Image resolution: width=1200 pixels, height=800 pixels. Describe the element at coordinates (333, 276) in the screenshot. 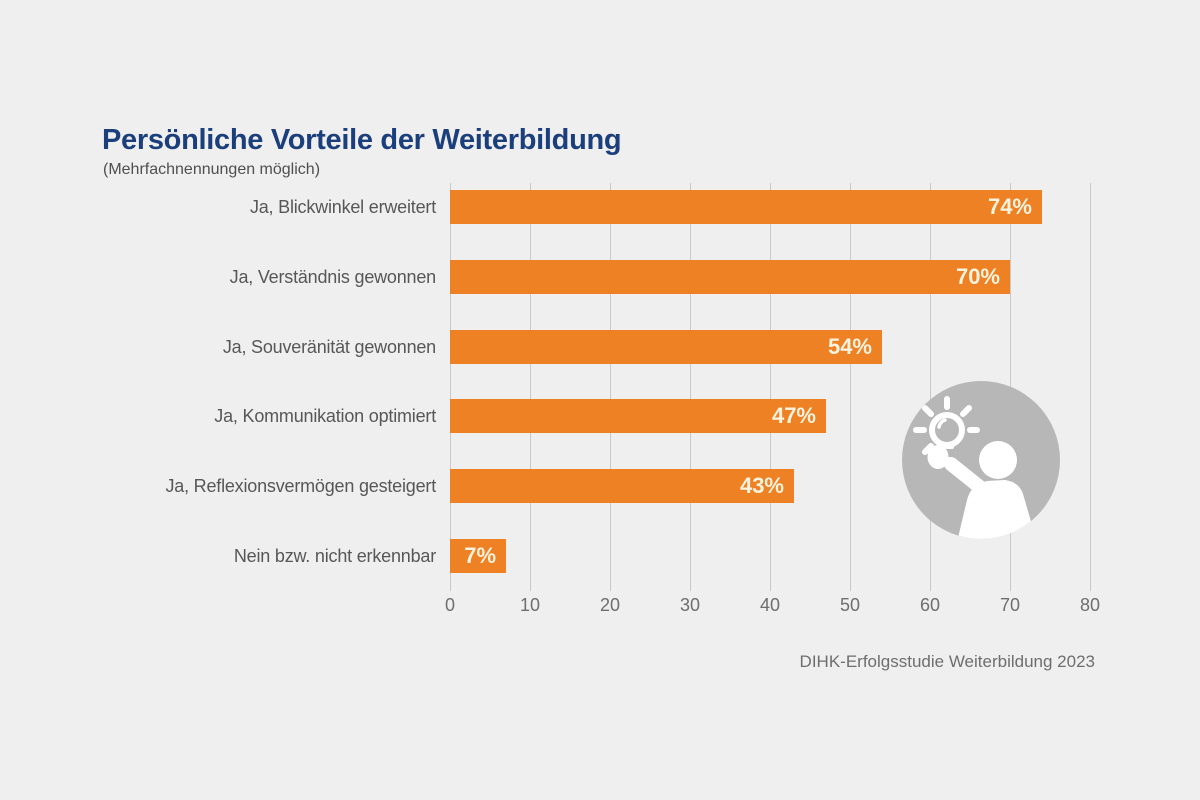

I see `category-label: Ja, Verständnis gewonnen` at that location.